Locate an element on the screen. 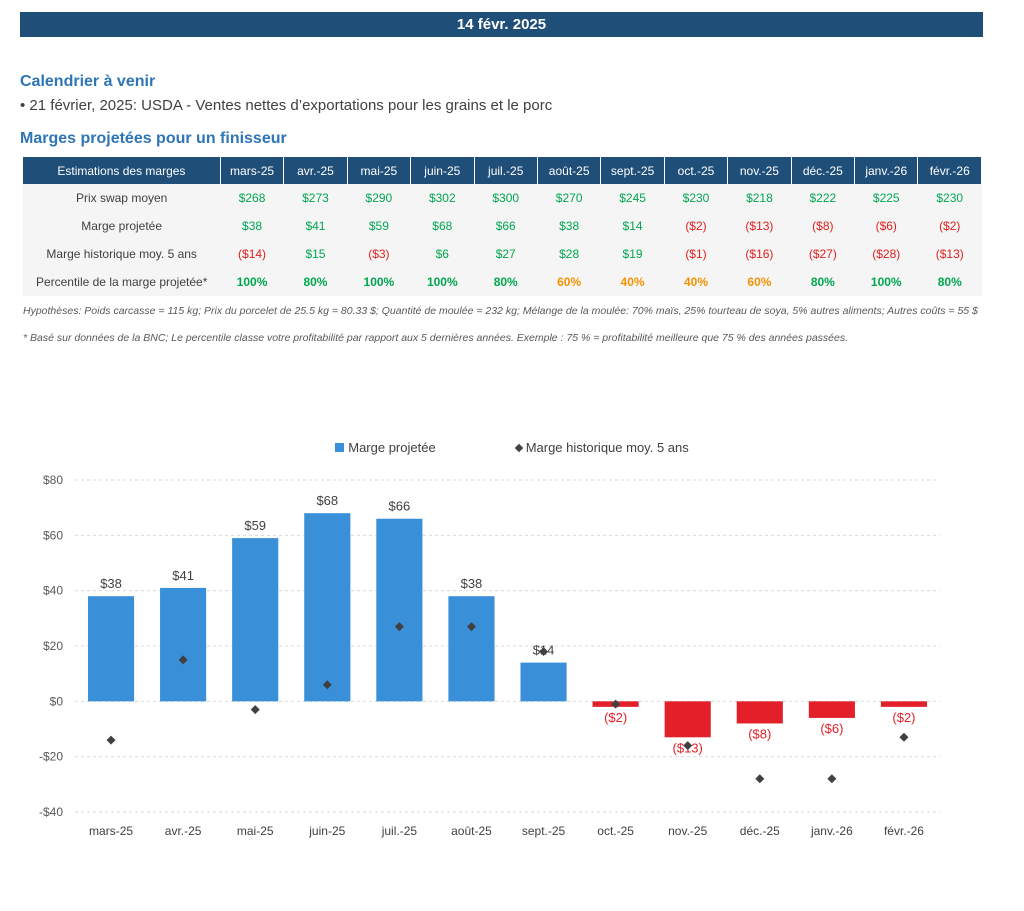  table-cell: ($28) is located at coordinates (886, 254).